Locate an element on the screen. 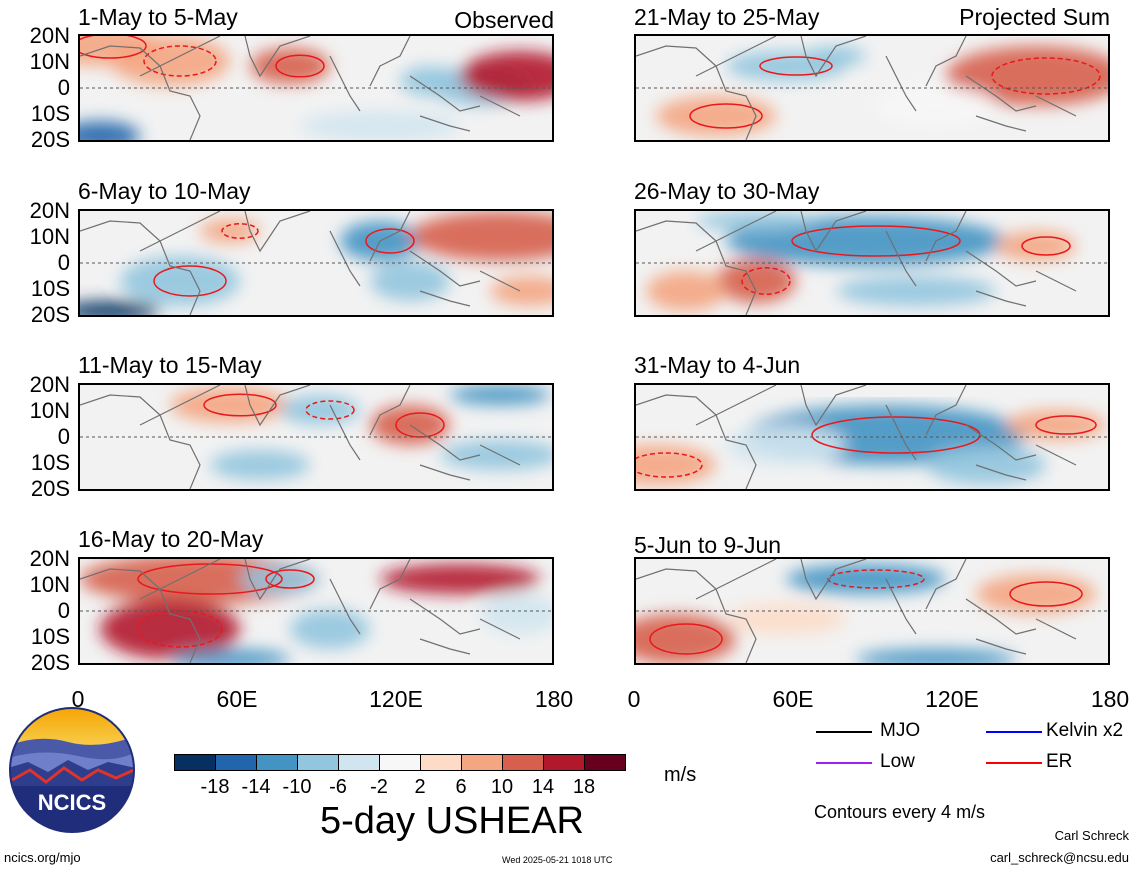 Image resolution: width=1135 pixels, height=872 pixels. timestamp: Wed 2025-05-21 1018 UTC is located at coordinates (557, 860).